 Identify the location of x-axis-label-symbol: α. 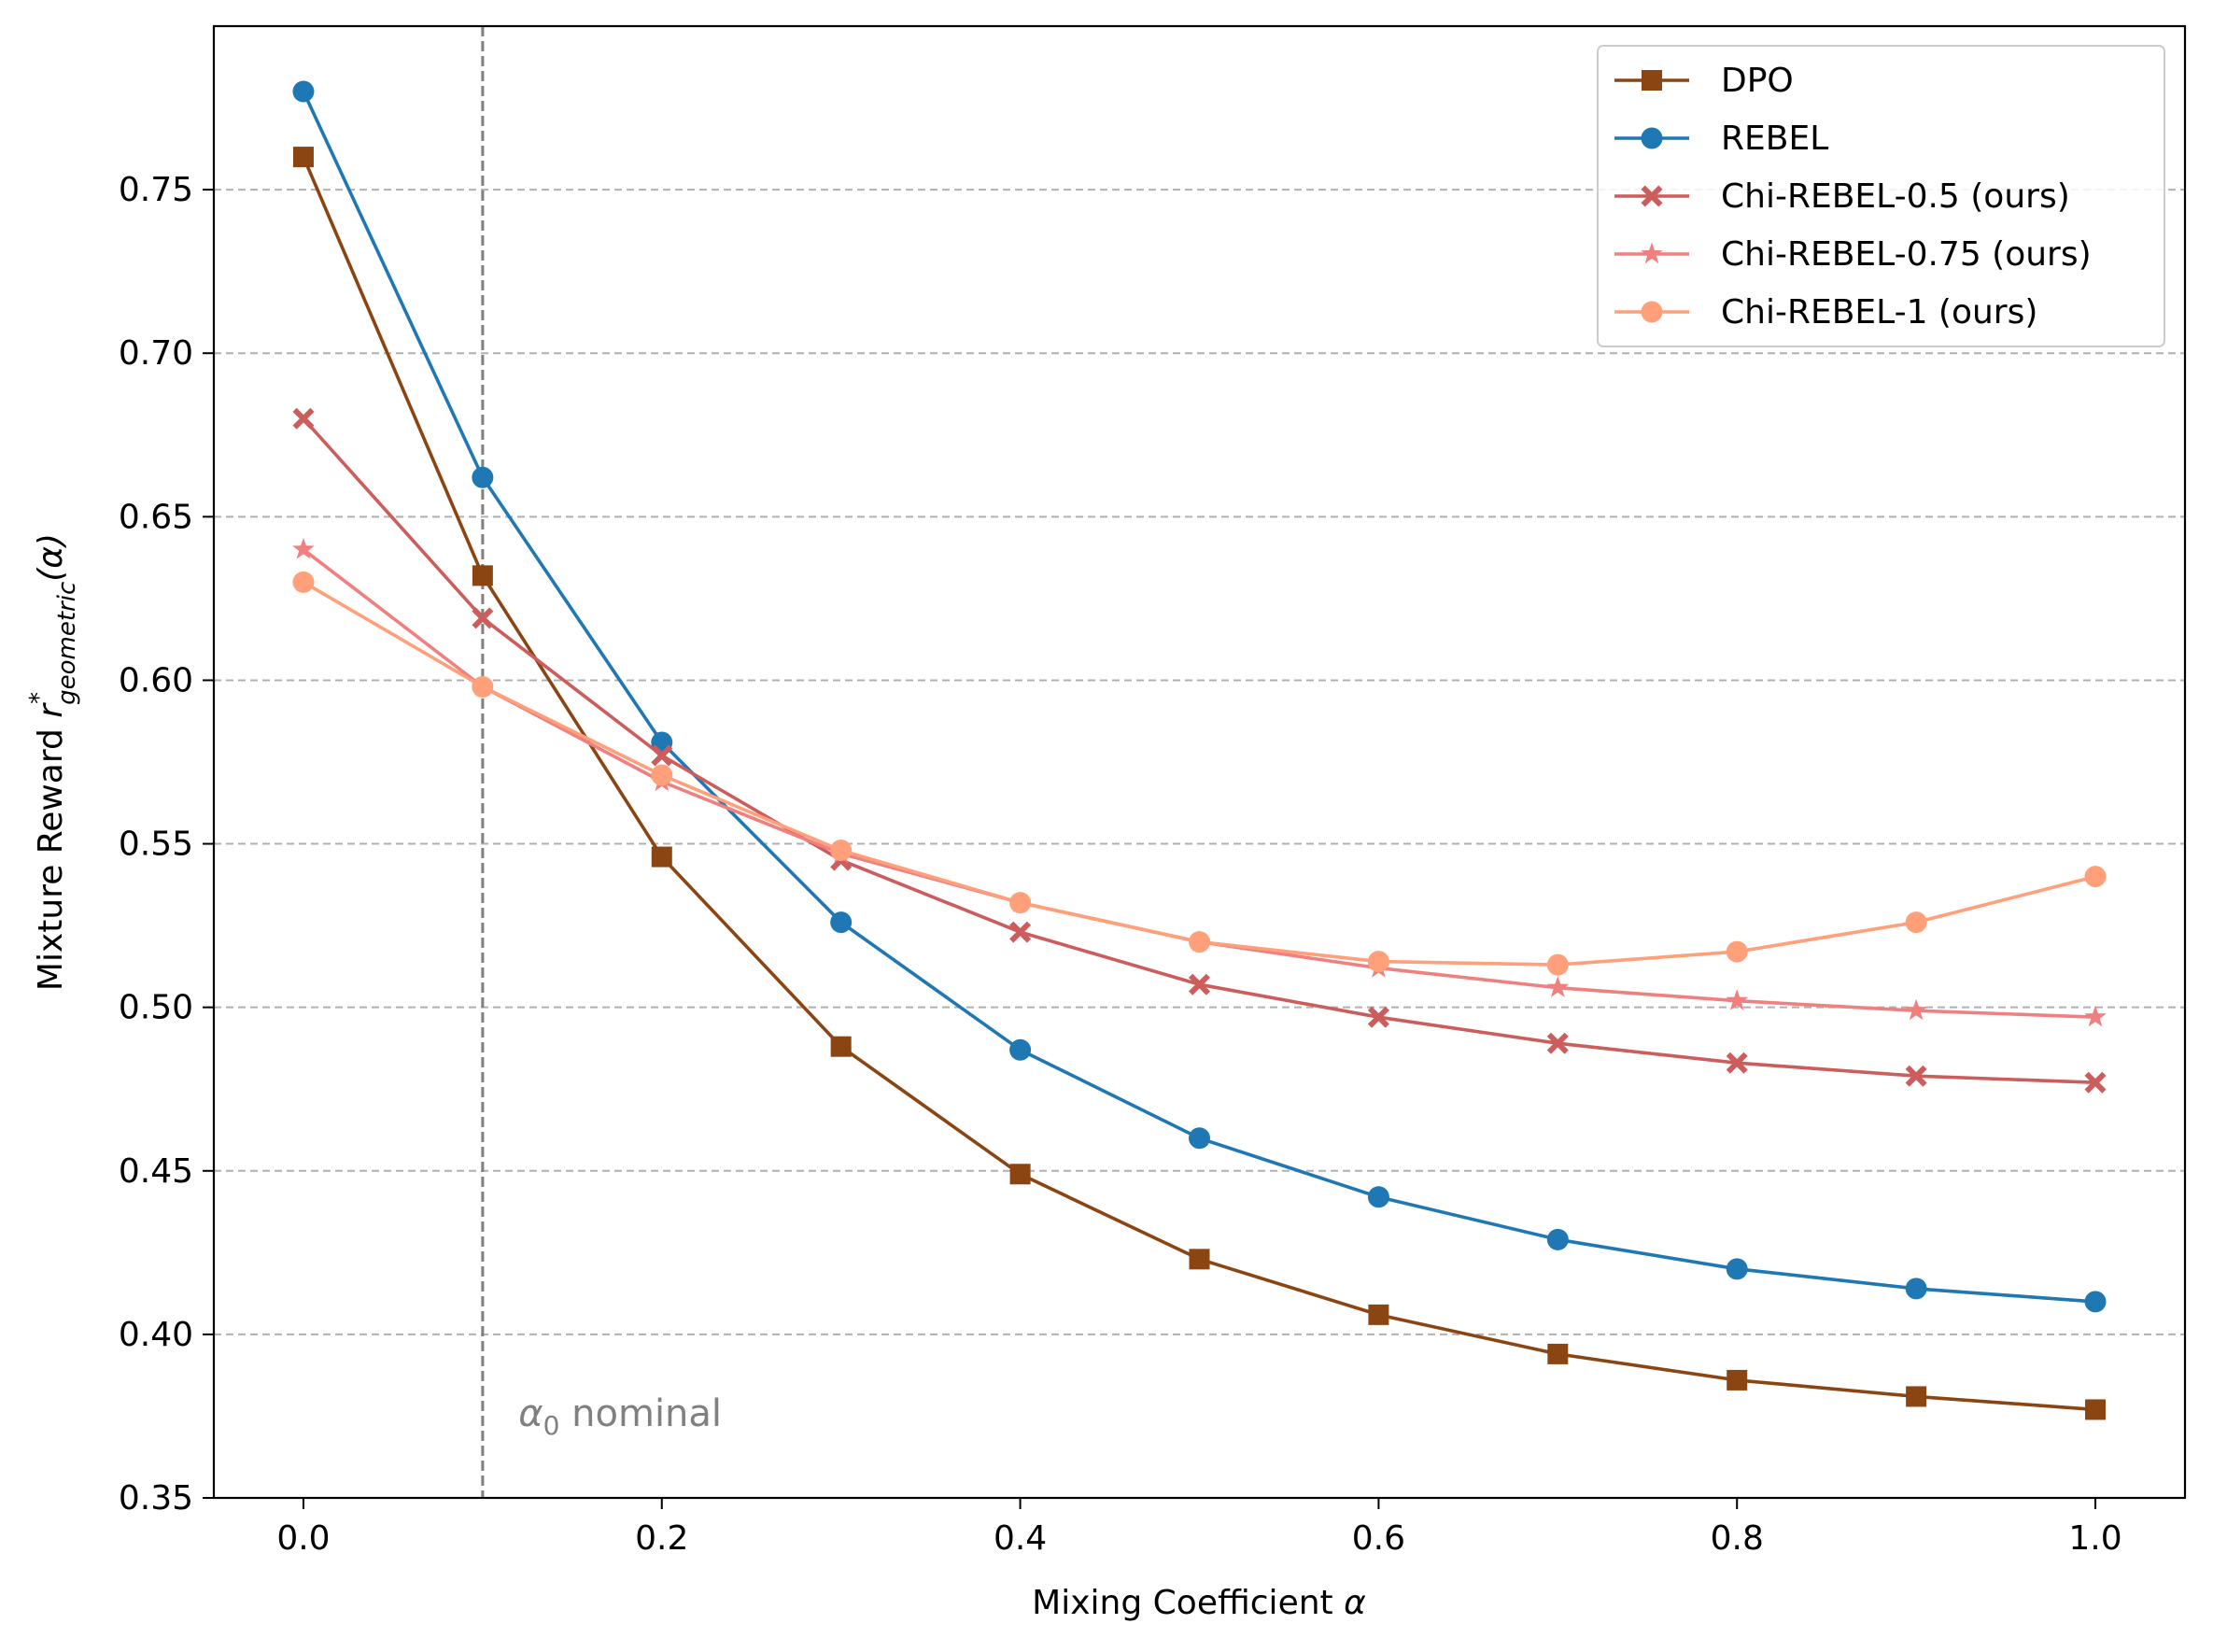
(1355, 1603).